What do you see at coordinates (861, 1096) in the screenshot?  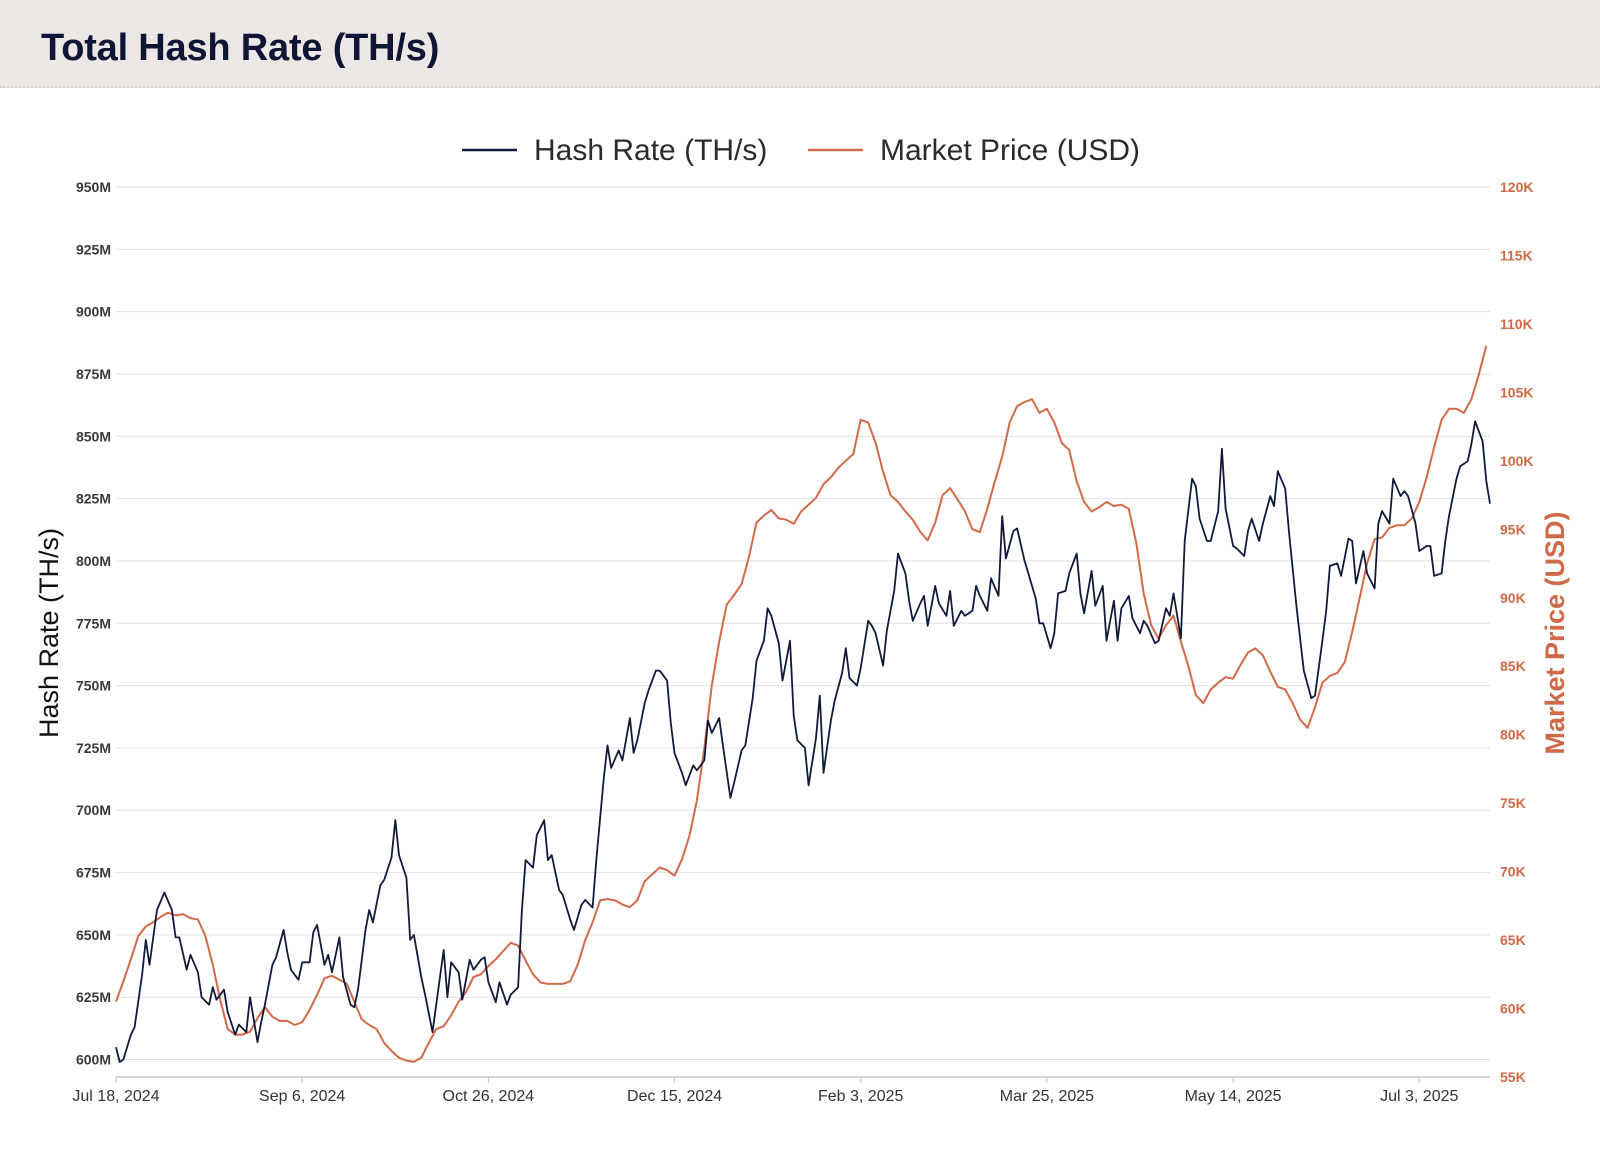 I see `x-tick-label: Feb 3, 2025` at bounding box center [861, 1096].